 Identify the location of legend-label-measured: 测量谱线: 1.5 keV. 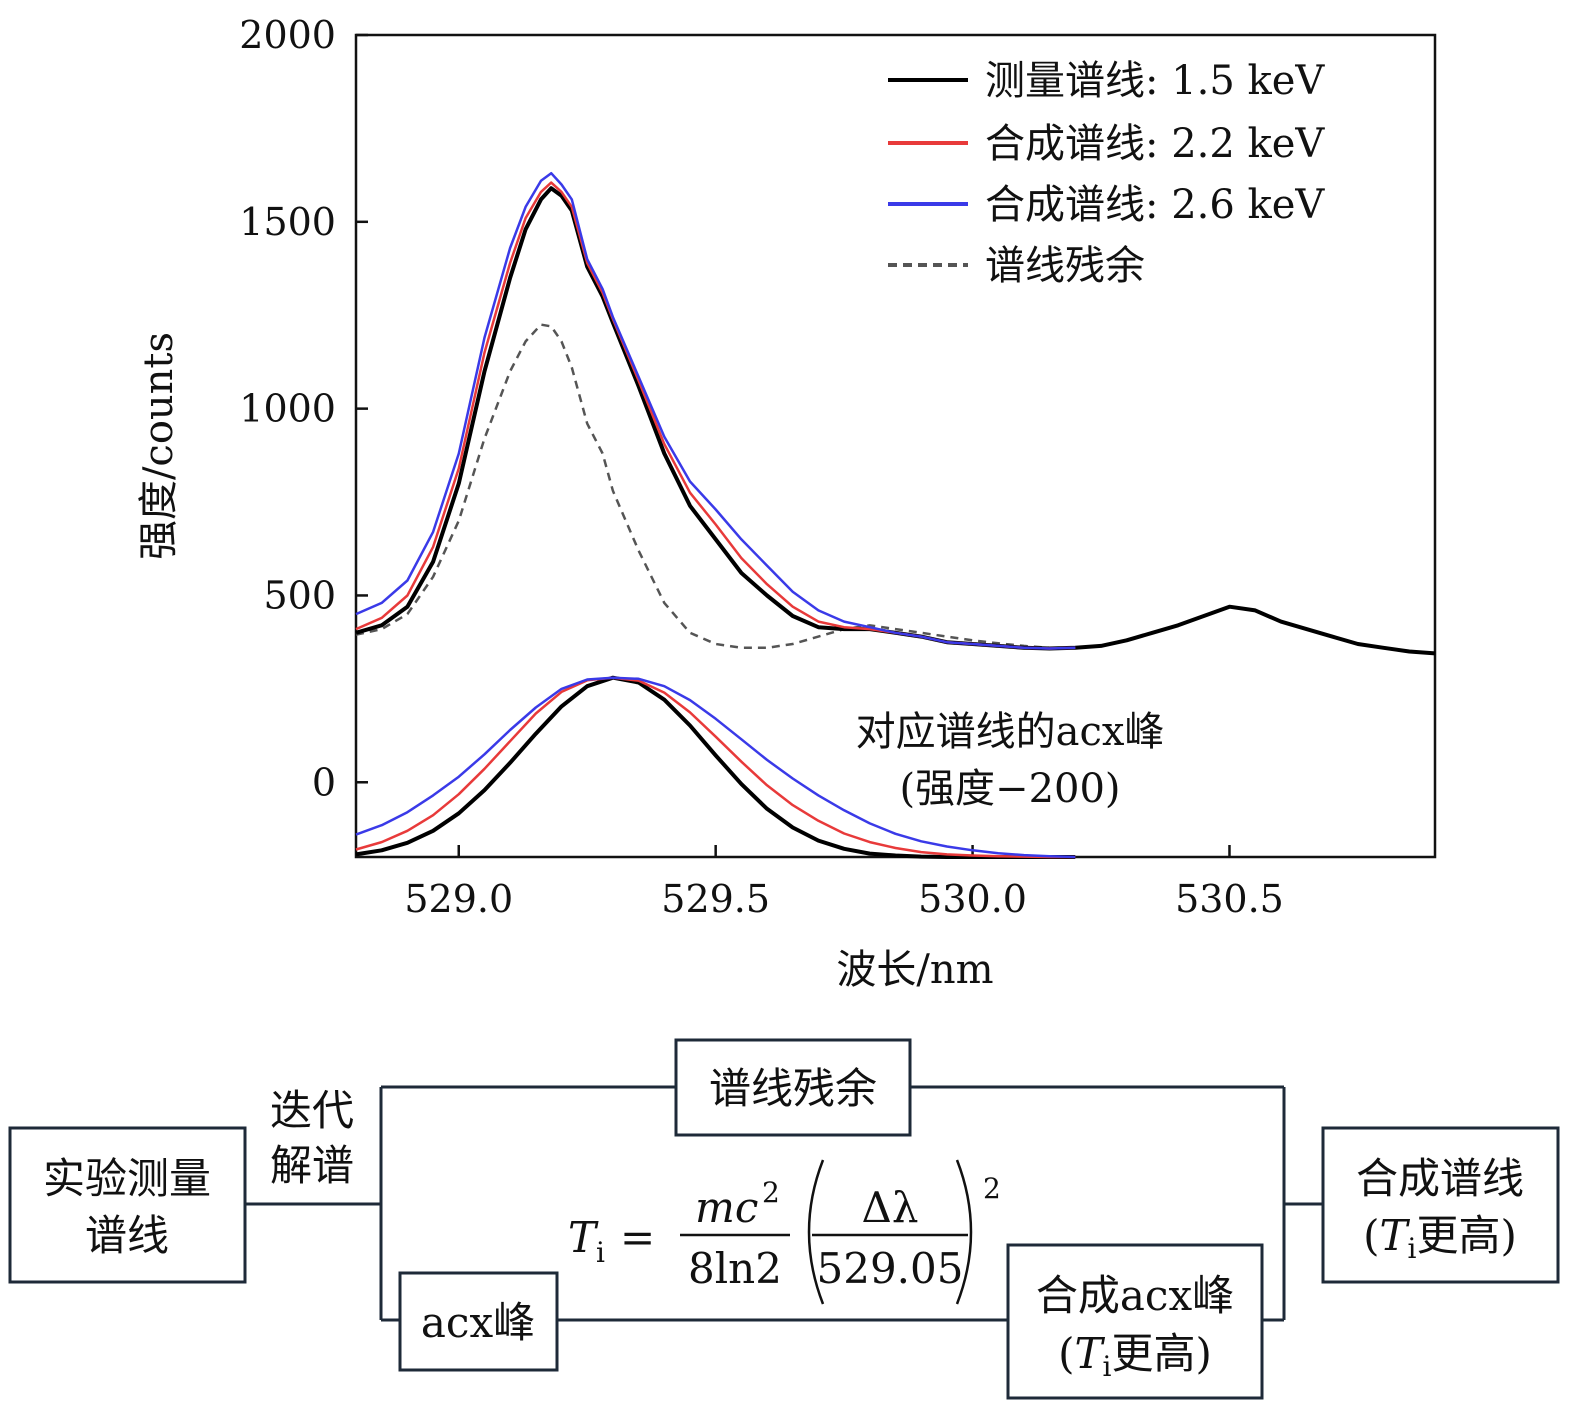
(1155, 81).